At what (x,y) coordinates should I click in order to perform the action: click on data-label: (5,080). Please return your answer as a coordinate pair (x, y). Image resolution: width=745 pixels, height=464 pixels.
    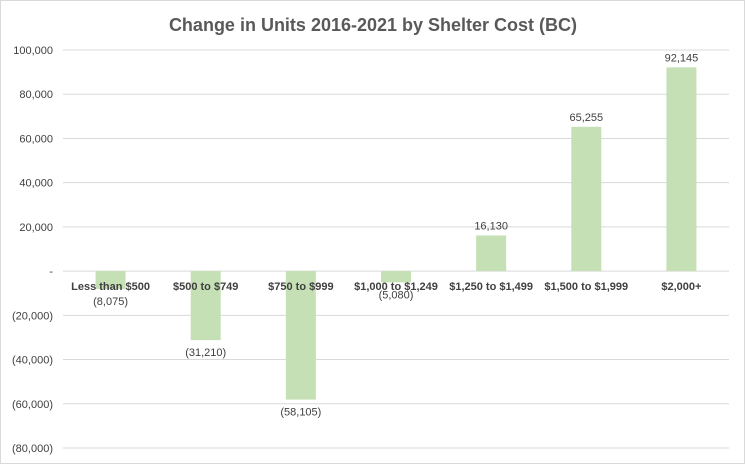
    Looking at the image, I should click on (396, 295).